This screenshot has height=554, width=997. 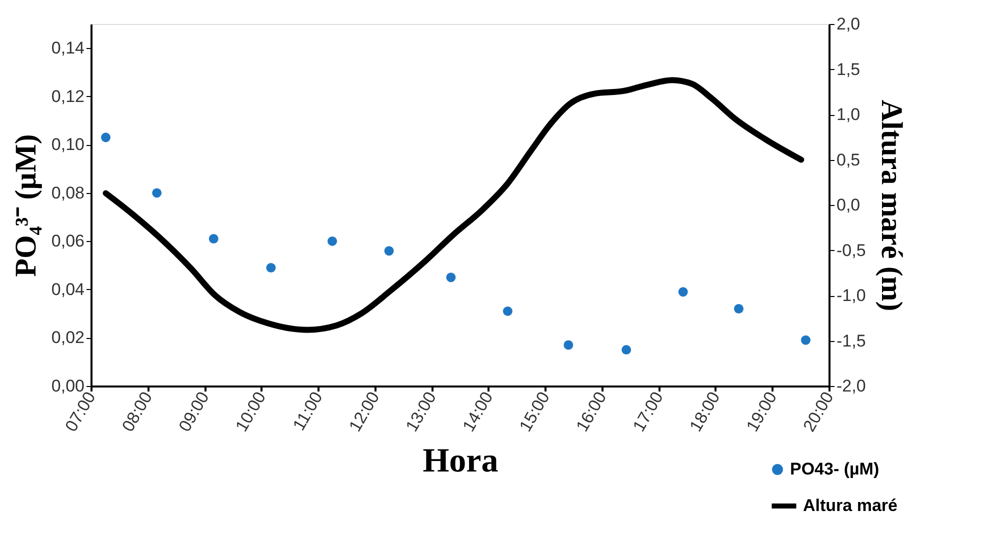 I want to click on y2-tick-label: -1,0, so click(x=851, y=295).